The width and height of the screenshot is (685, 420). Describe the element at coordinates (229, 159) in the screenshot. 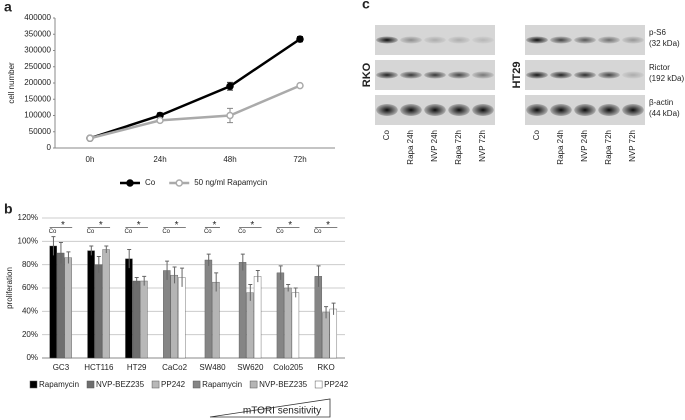

I see `x-tick-label: 48h` at that location.